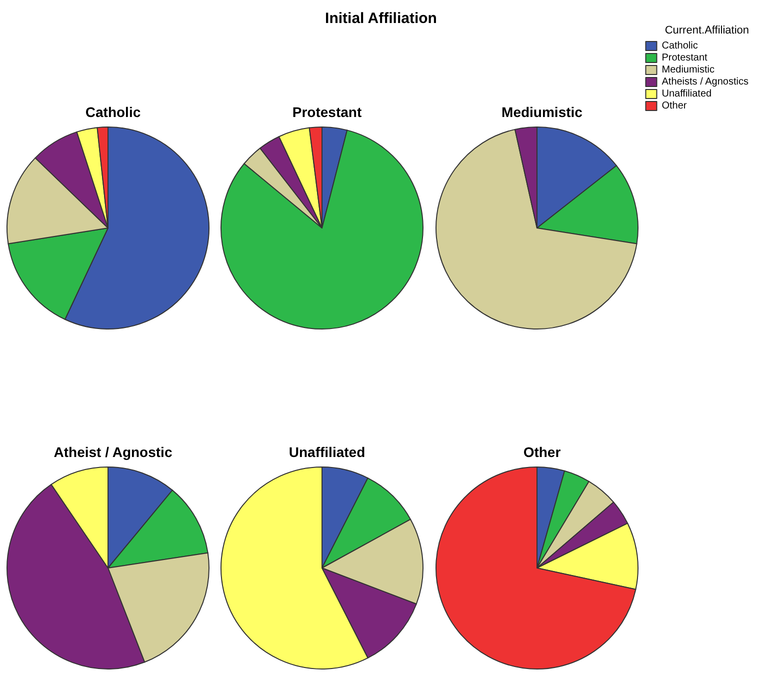 The image size is (762, 673). I want to click on legend-label: Catholic, so click(680, 46).